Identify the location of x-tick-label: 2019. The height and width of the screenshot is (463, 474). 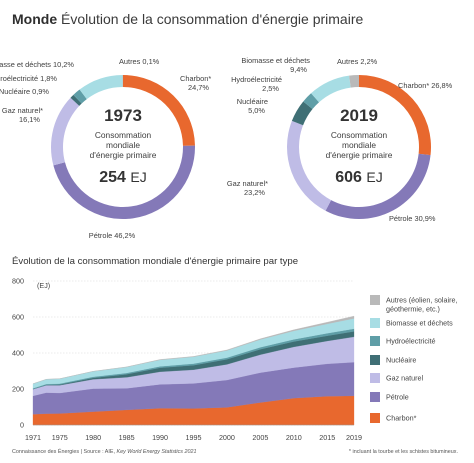
(354, 437).